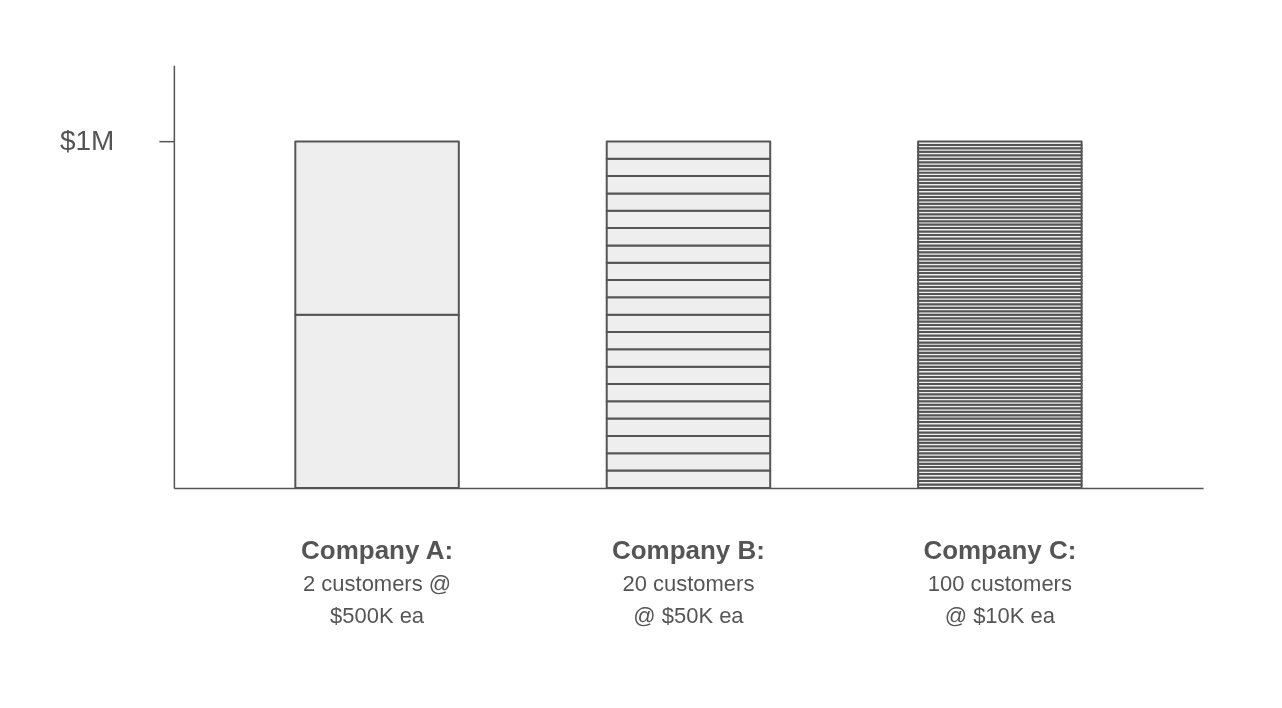 The width and height of the screenshot is (1282, 708). What do you see at coordinates (377, 581) in the screenshot?
I see `category-label: Company A: 2 customers @ $500K ea` at bounding box center [377, 581].